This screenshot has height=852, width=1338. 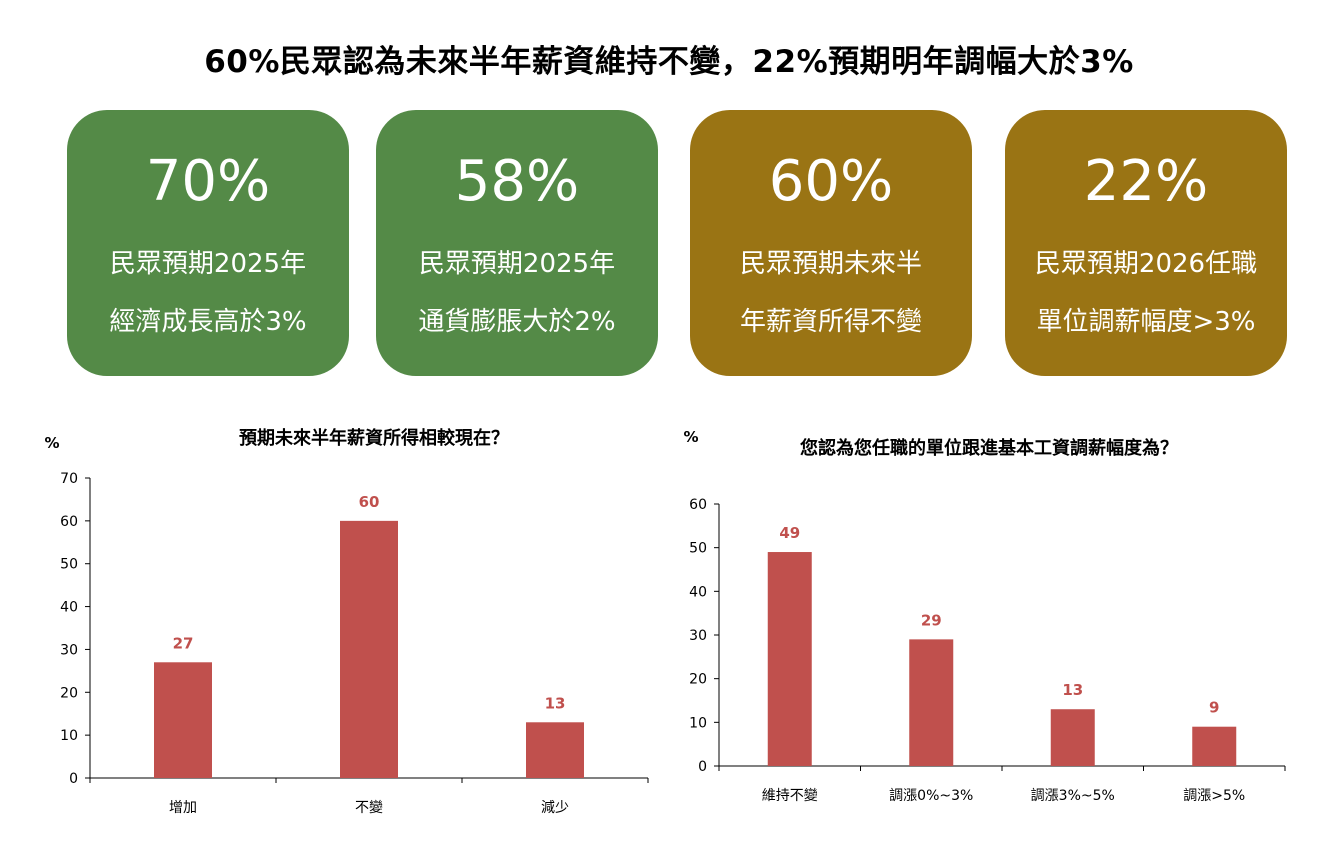 What do you see at coordinates (555, 807) in the screenshot?
I see `x-tick-label: 減少` at bounding box center [555, 807].